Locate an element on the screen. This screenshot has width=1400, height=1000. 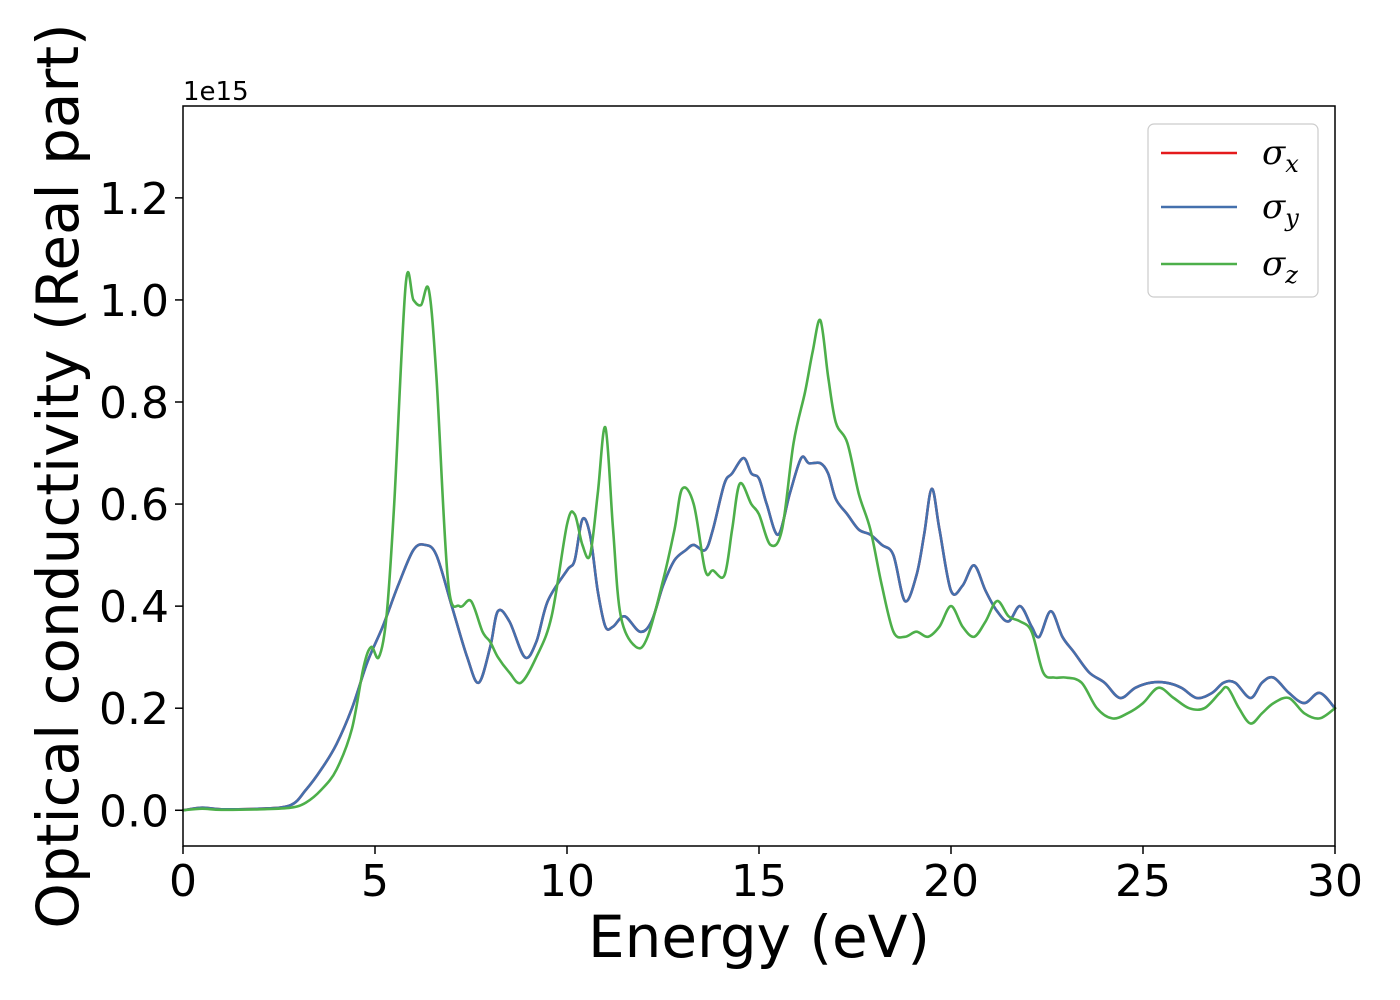
y-tick-label: 0.4 is located at coordinates (134, 607).